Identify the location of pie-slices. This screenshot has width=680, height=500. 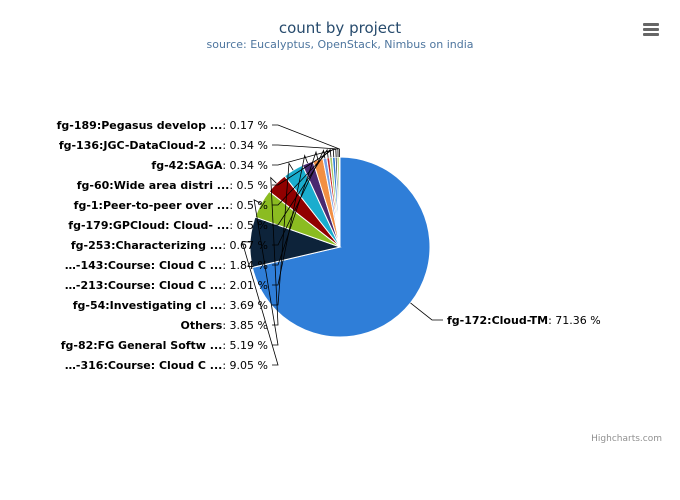
(340, 247).